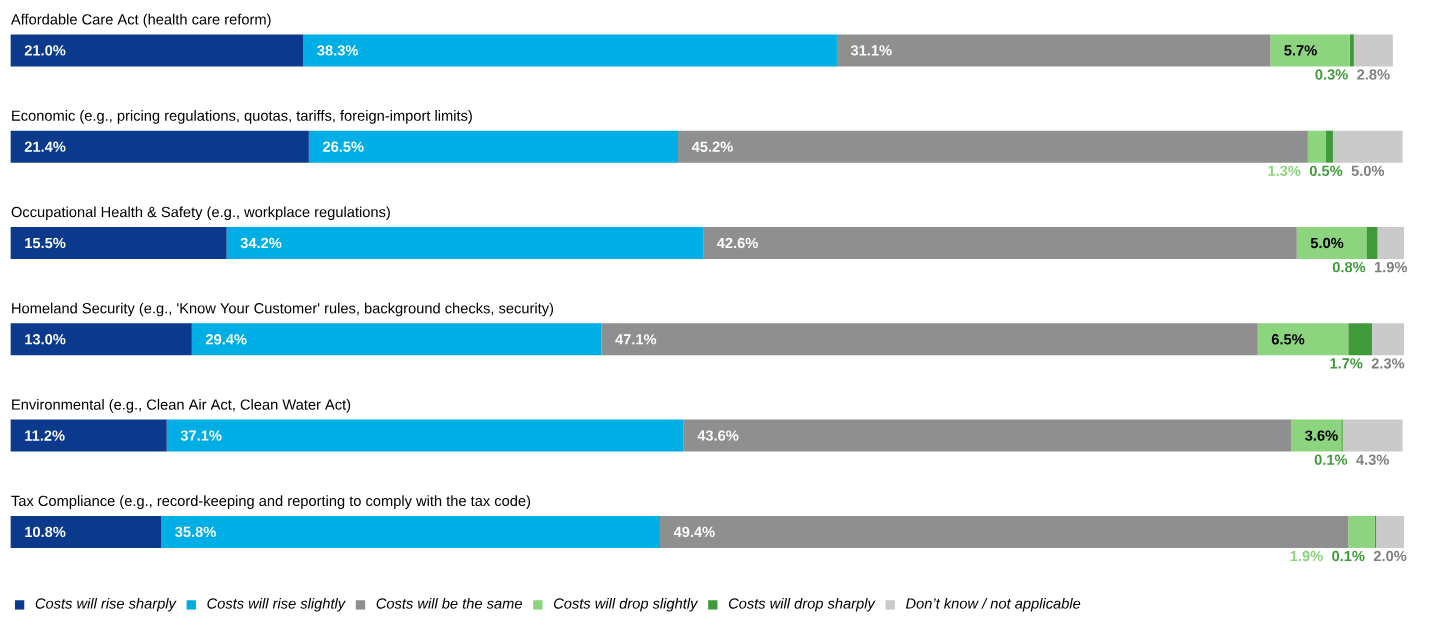  Describe the element at coordinates (200, 213) in the screenshot. I see `y-tick-label: Occupational Health & Safety (e.g., workplace regulations)` at that location.